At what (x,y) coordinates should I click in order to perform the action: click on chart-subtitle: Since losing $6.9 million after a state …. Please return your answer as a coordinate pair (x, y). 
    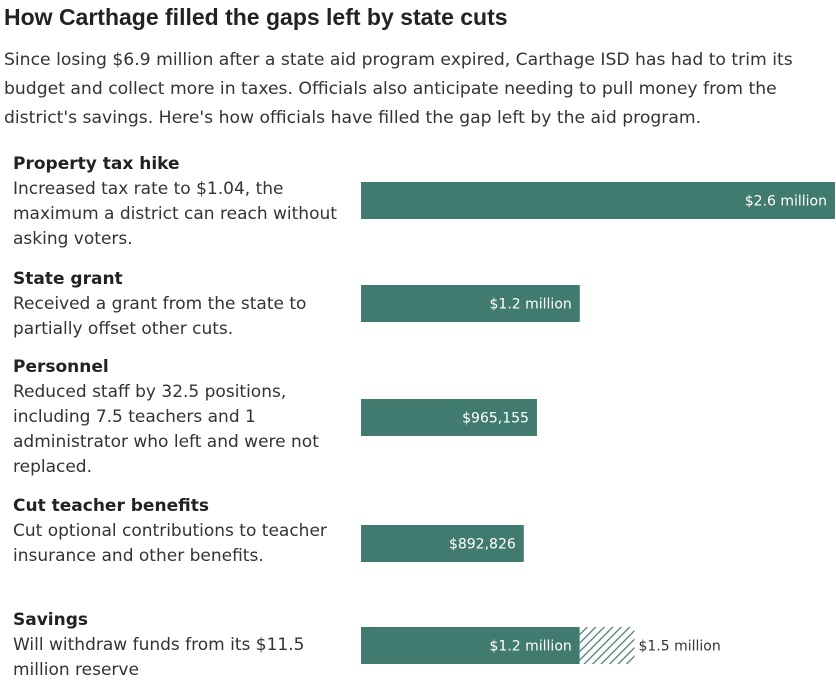
    Looking at the image, I should click on (398, 89).